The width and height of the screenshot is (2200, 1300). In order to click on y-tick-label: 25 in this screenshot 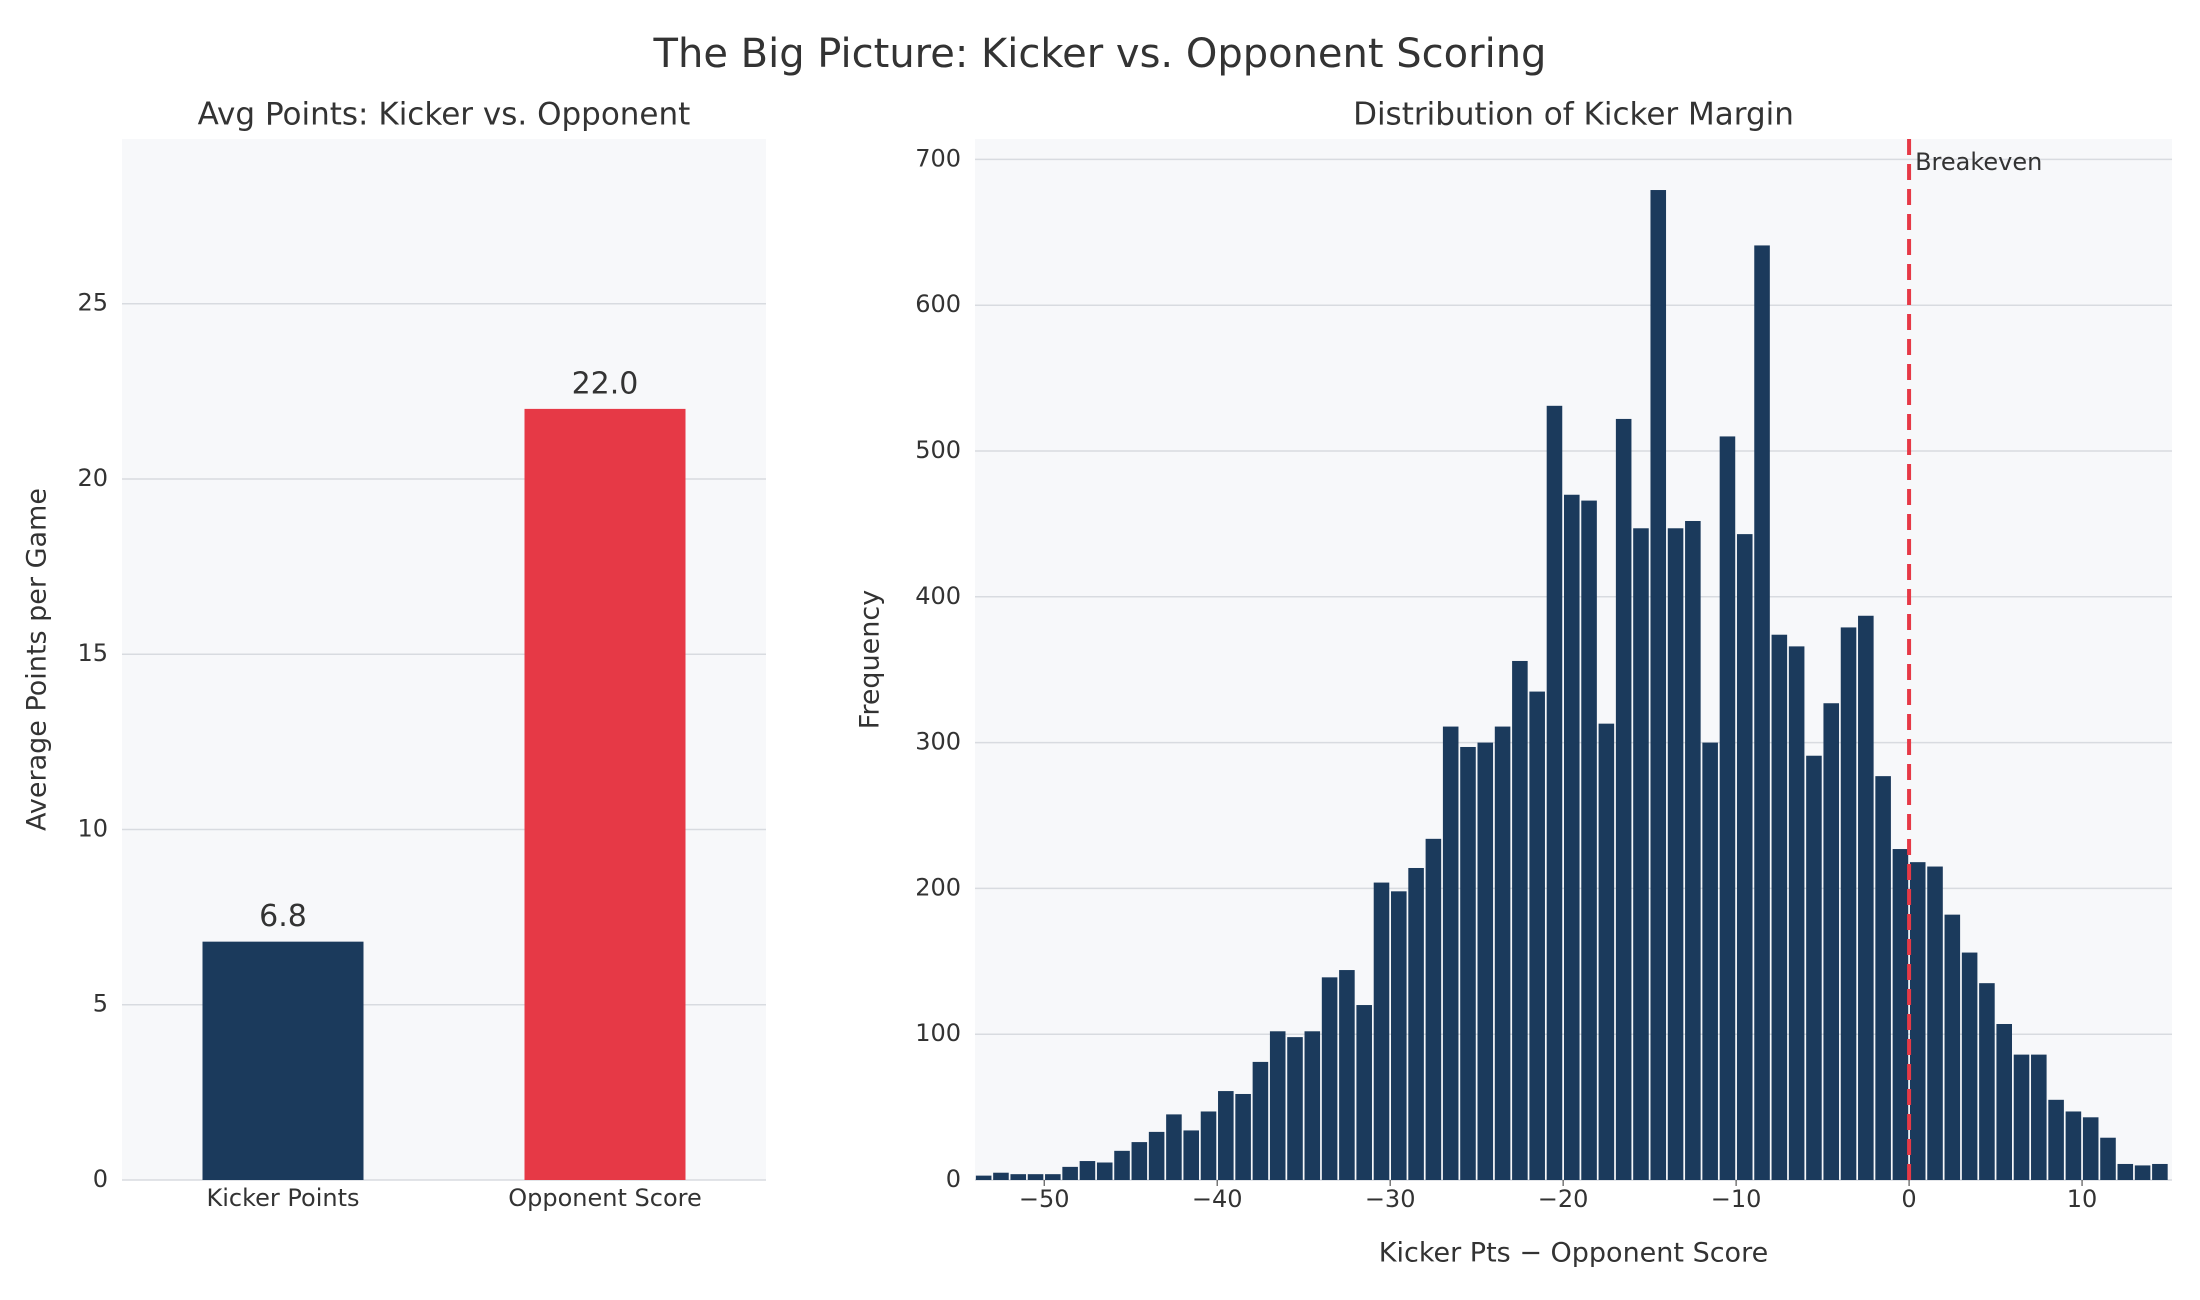, I will do `click(92, 303)`.